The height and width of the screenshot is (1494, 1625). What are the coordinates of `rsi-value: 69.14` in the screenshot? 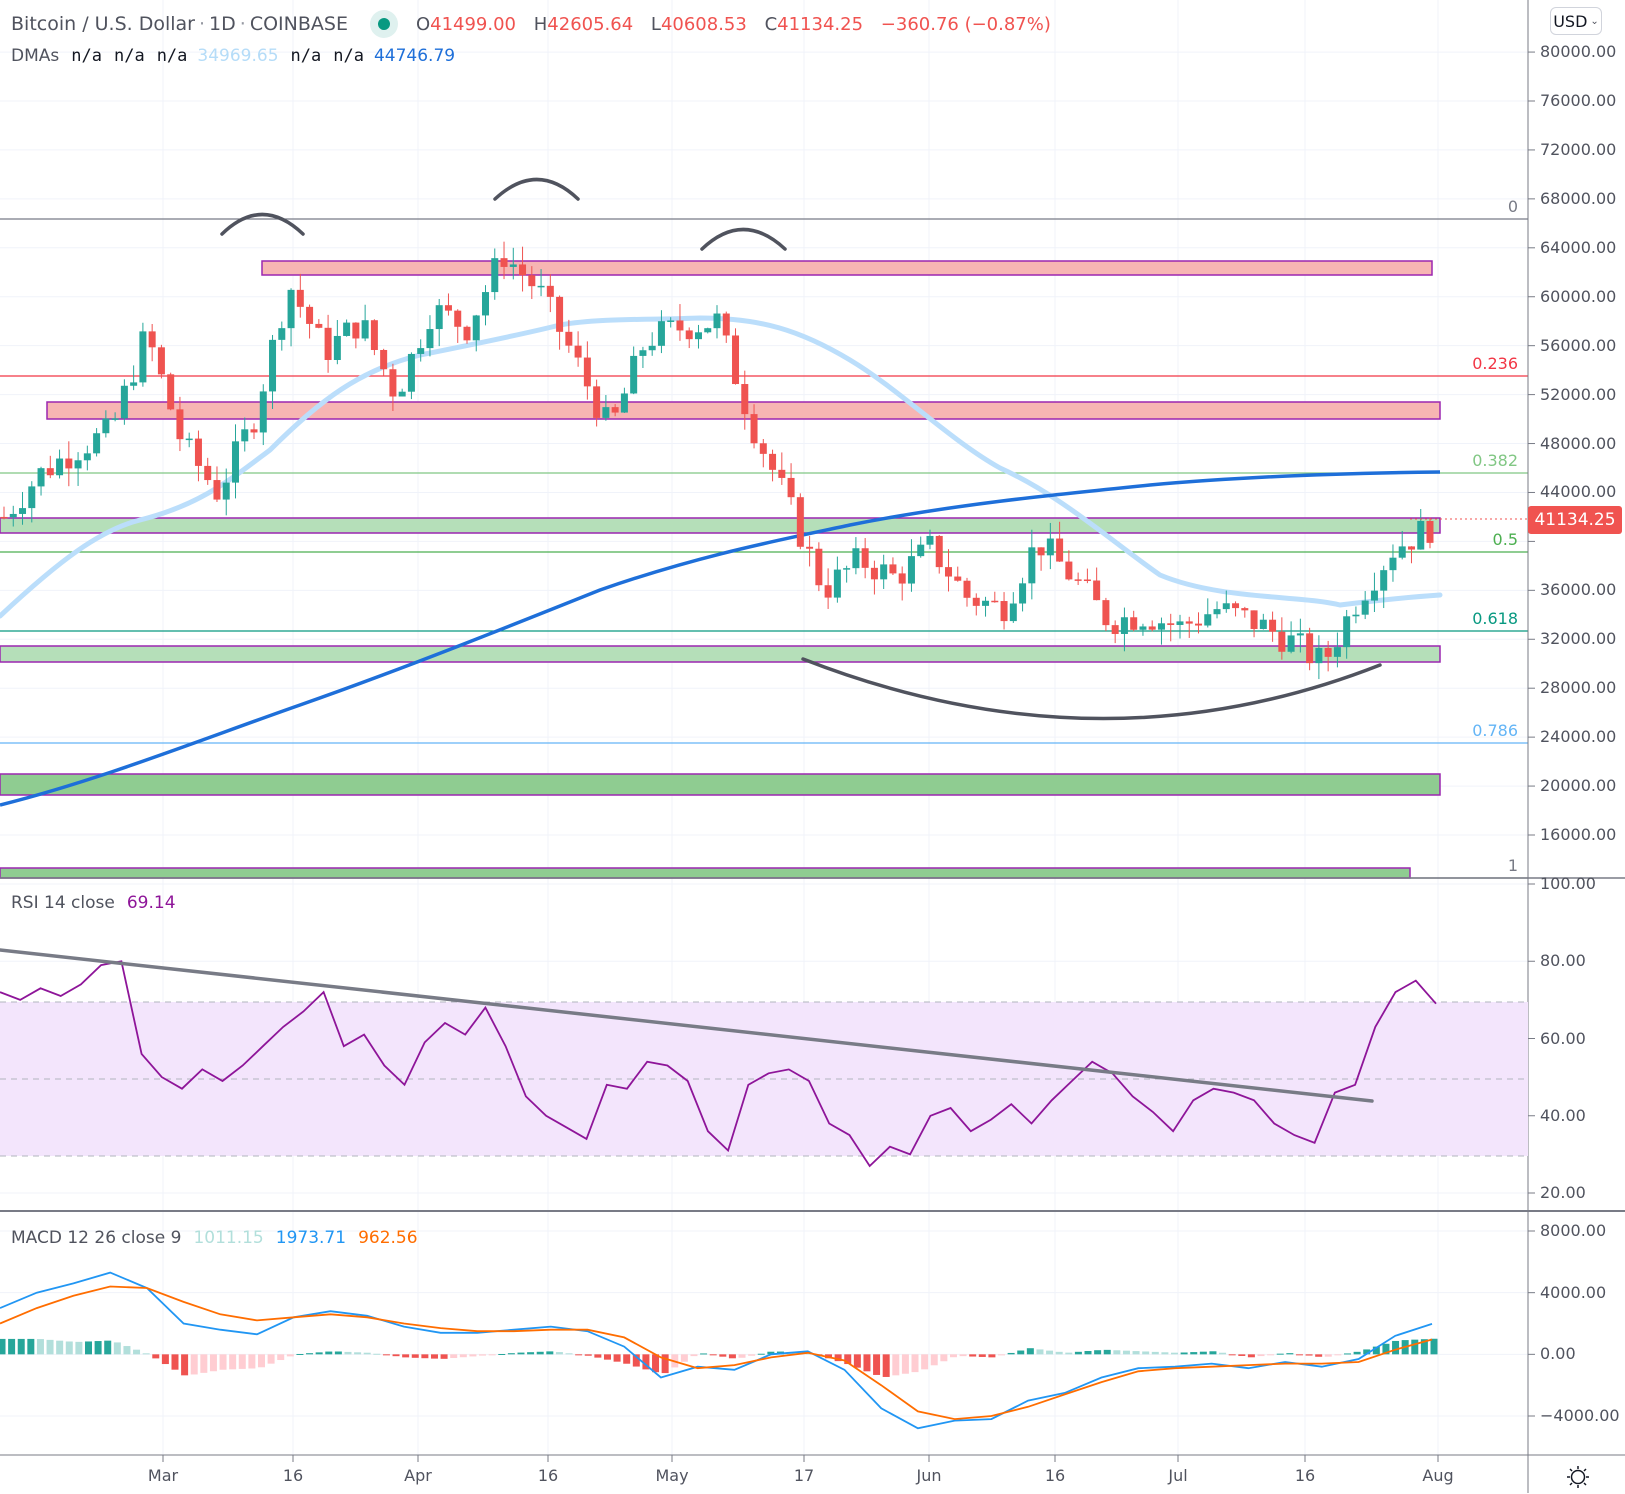 It's located at (151, 903).